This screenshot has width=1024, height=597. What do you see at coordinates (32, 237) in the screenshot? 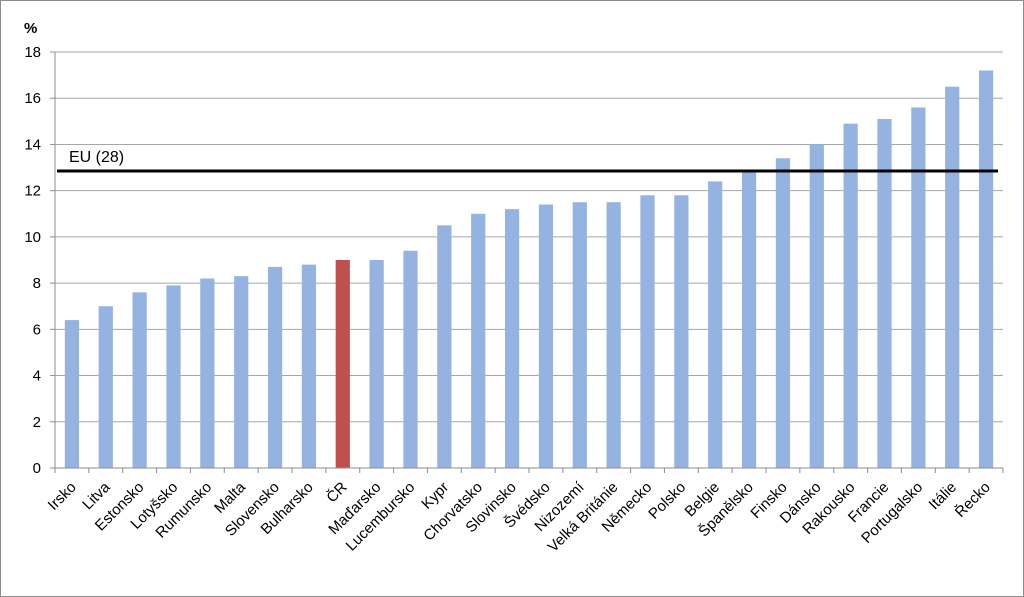
I see `y-tick-label: 10` at bounding box center [32, 237].